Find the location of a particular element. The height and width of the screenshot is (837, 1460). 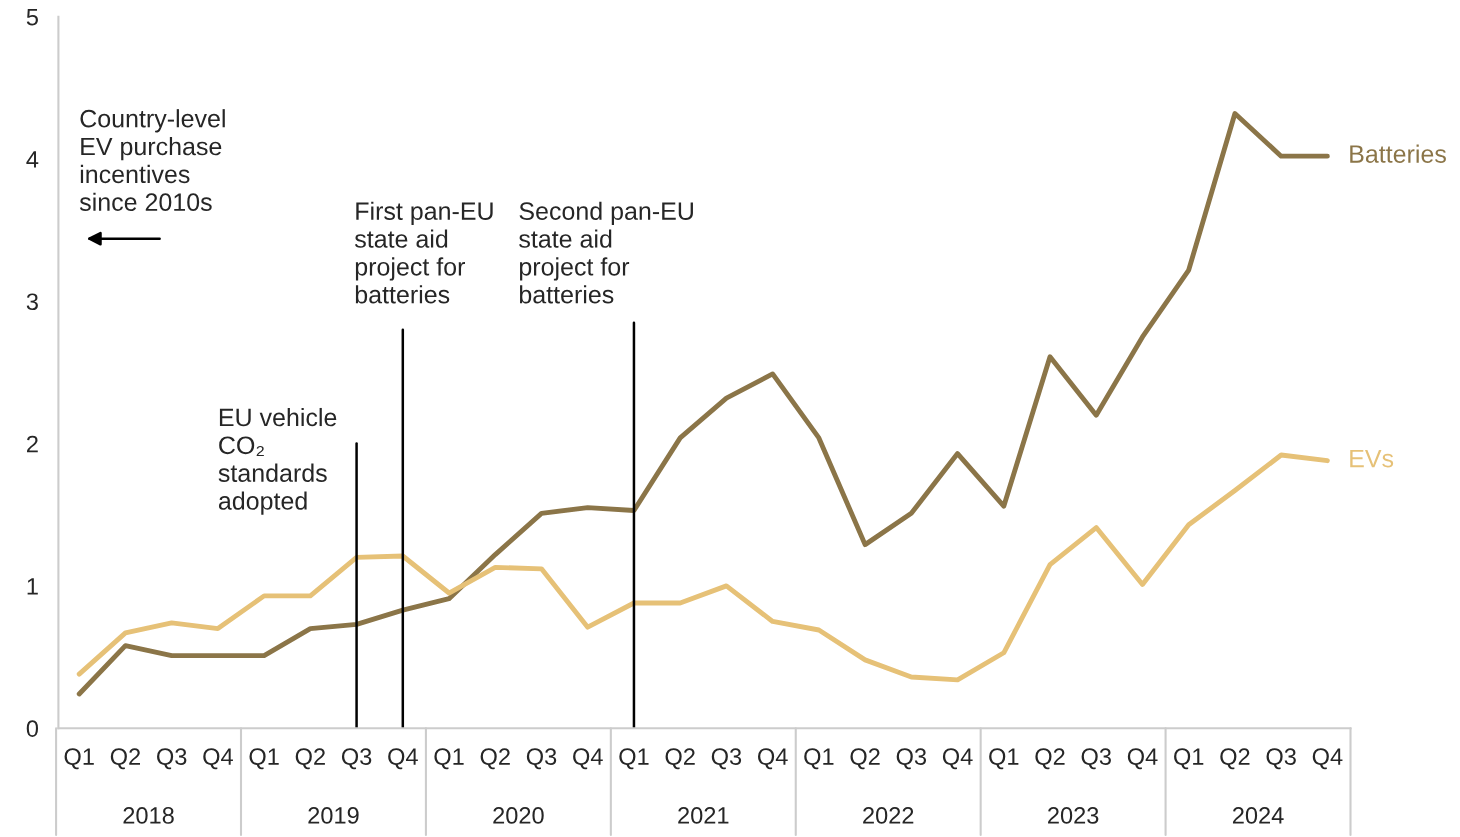

text: 2019 is located at coordinates (333, 815).